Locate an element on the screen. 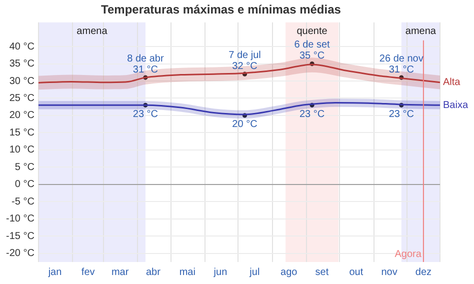 The image size is (474, 284). x-tick-label: dez is located at coordinates (423, 272).